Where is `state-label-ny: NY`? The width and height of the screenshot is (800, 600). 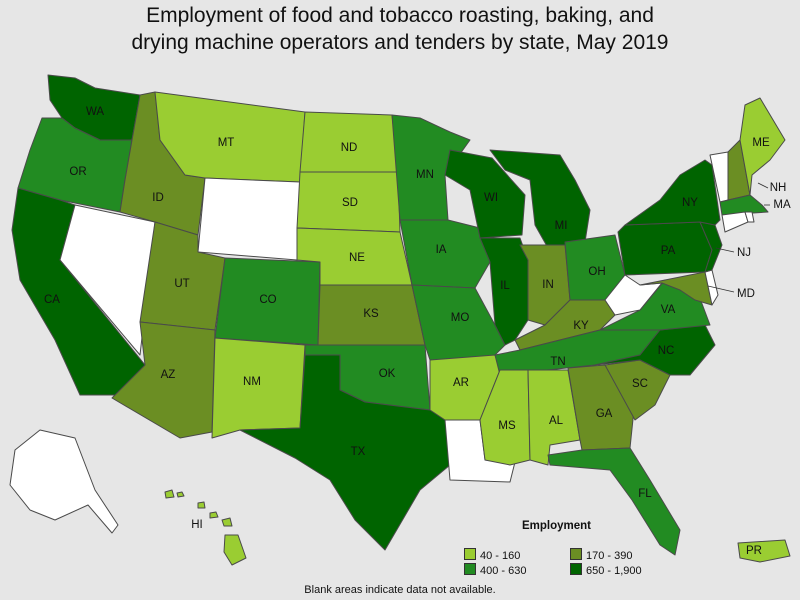
state-label-ny: NY is located at coordinates (690, 203).